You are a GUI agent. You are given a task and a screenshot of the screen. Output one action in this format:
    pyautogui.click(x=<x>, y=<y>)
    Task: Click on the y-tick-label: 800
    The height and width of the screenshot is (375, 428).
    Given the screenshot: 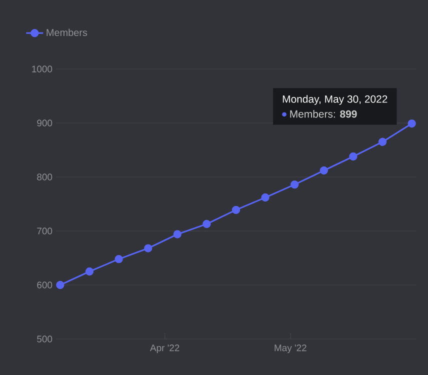 What is the action you would take?
    pyautogui.click(x=44, y=177)
    